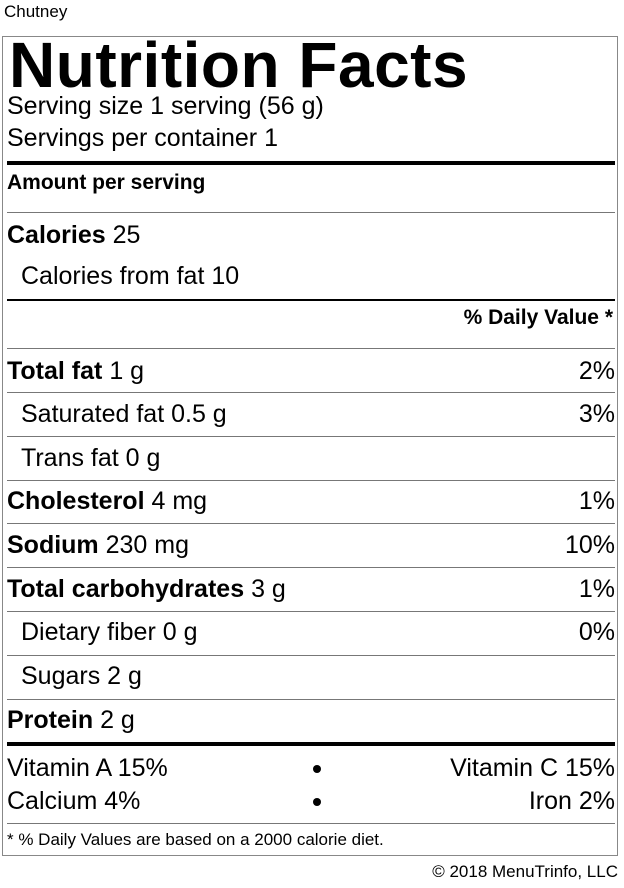 The image size is (624, 888). What do you see at coordinates (311, 414) in the screenshot?
I see `nutrient-row-saturated-fat: Saturated fat 0.5 g 3%` at bounding box center [311, 414].